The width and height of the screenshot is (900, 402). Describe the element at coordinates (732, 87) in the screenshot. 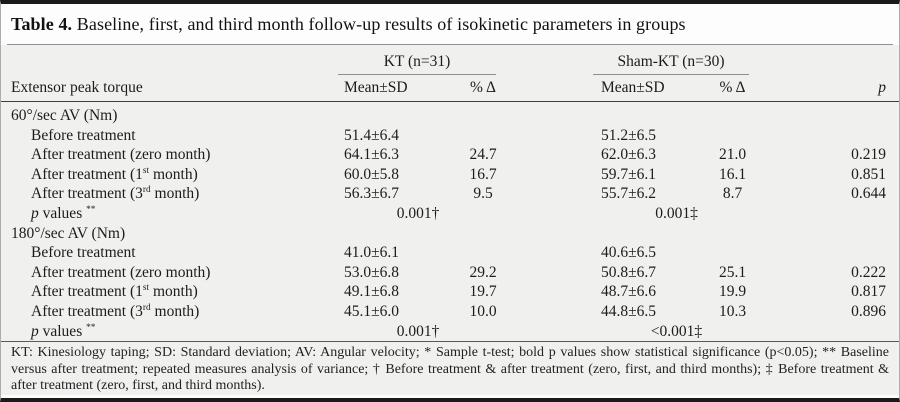

I see `column-header-sham-delta: % Δ` at that location.